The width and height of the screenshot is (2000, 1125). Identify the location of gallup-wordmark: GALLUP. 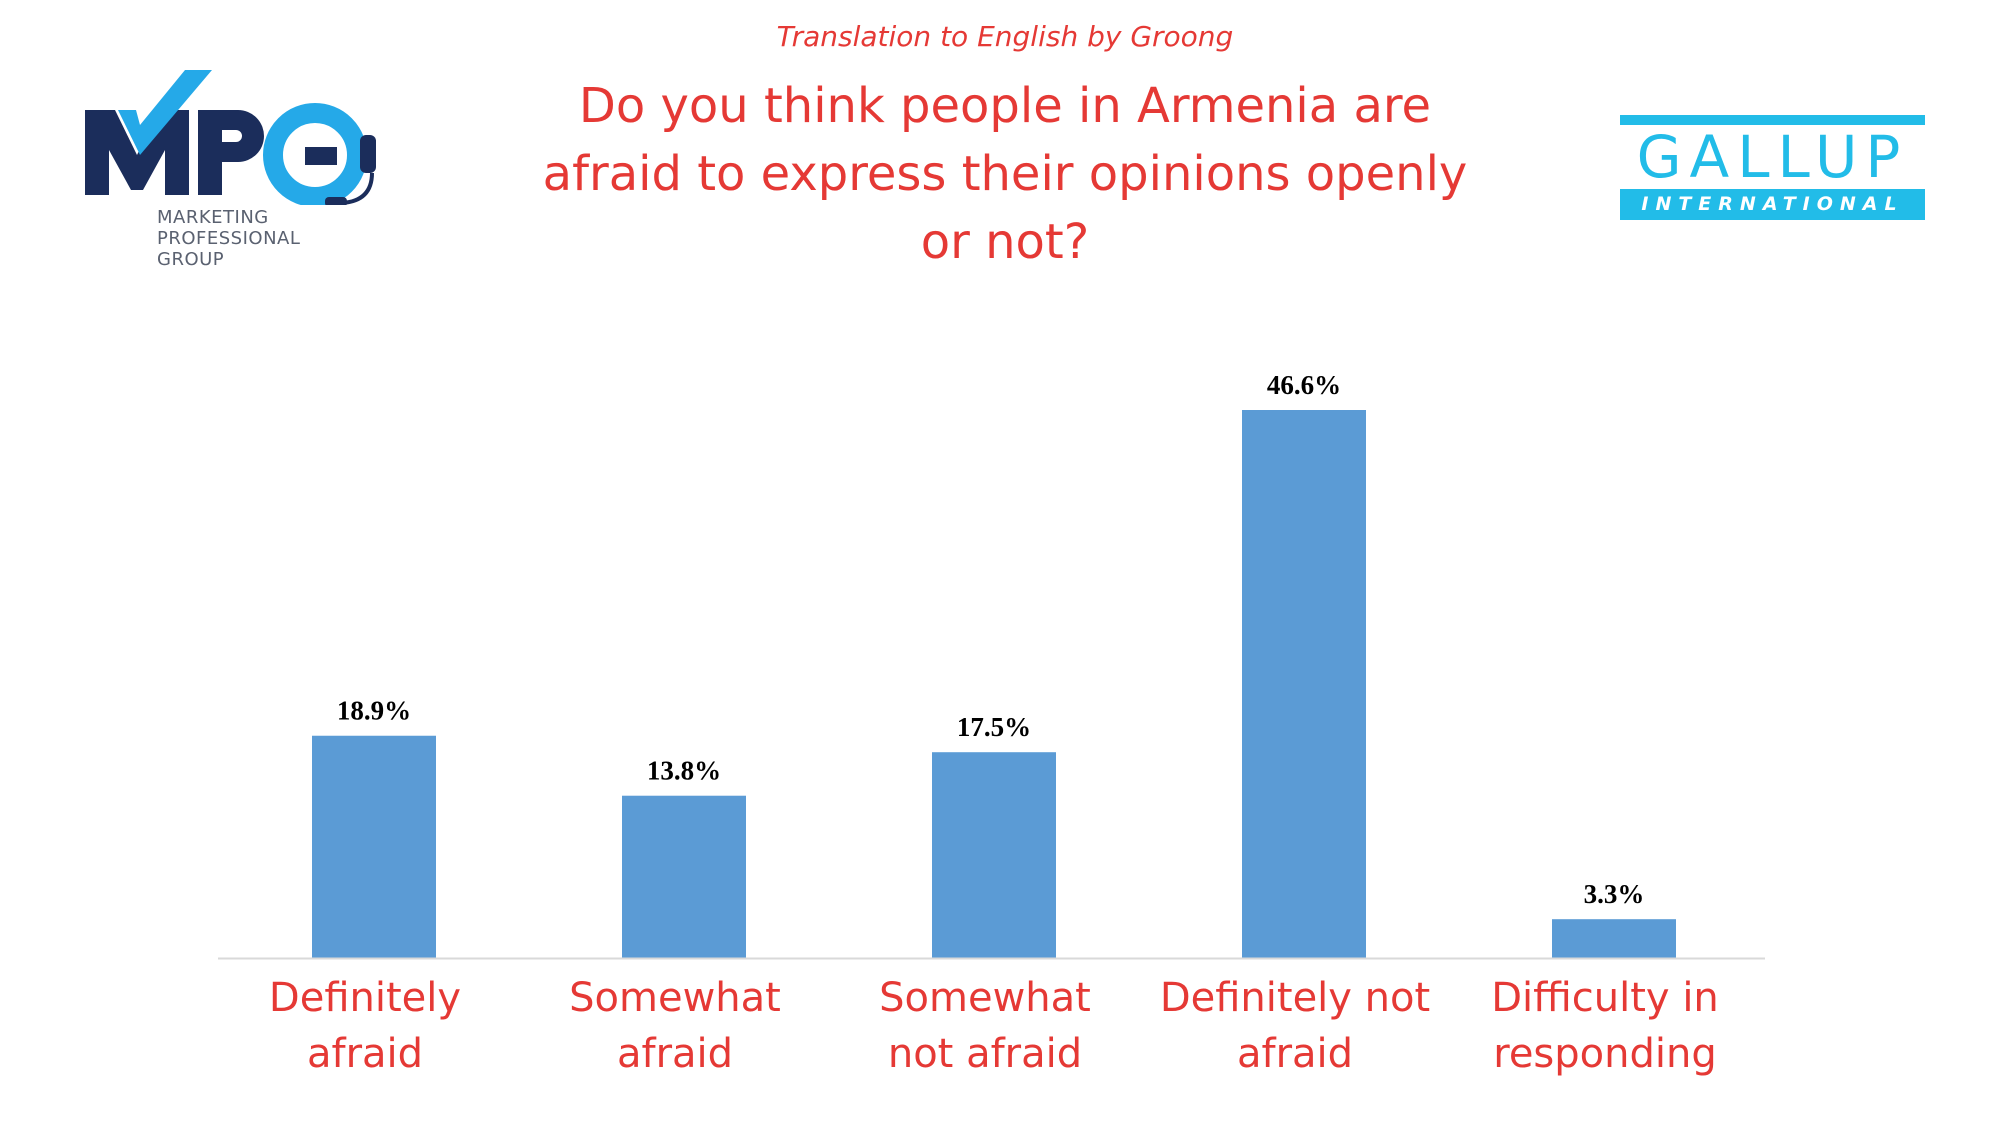
(1772, 157).